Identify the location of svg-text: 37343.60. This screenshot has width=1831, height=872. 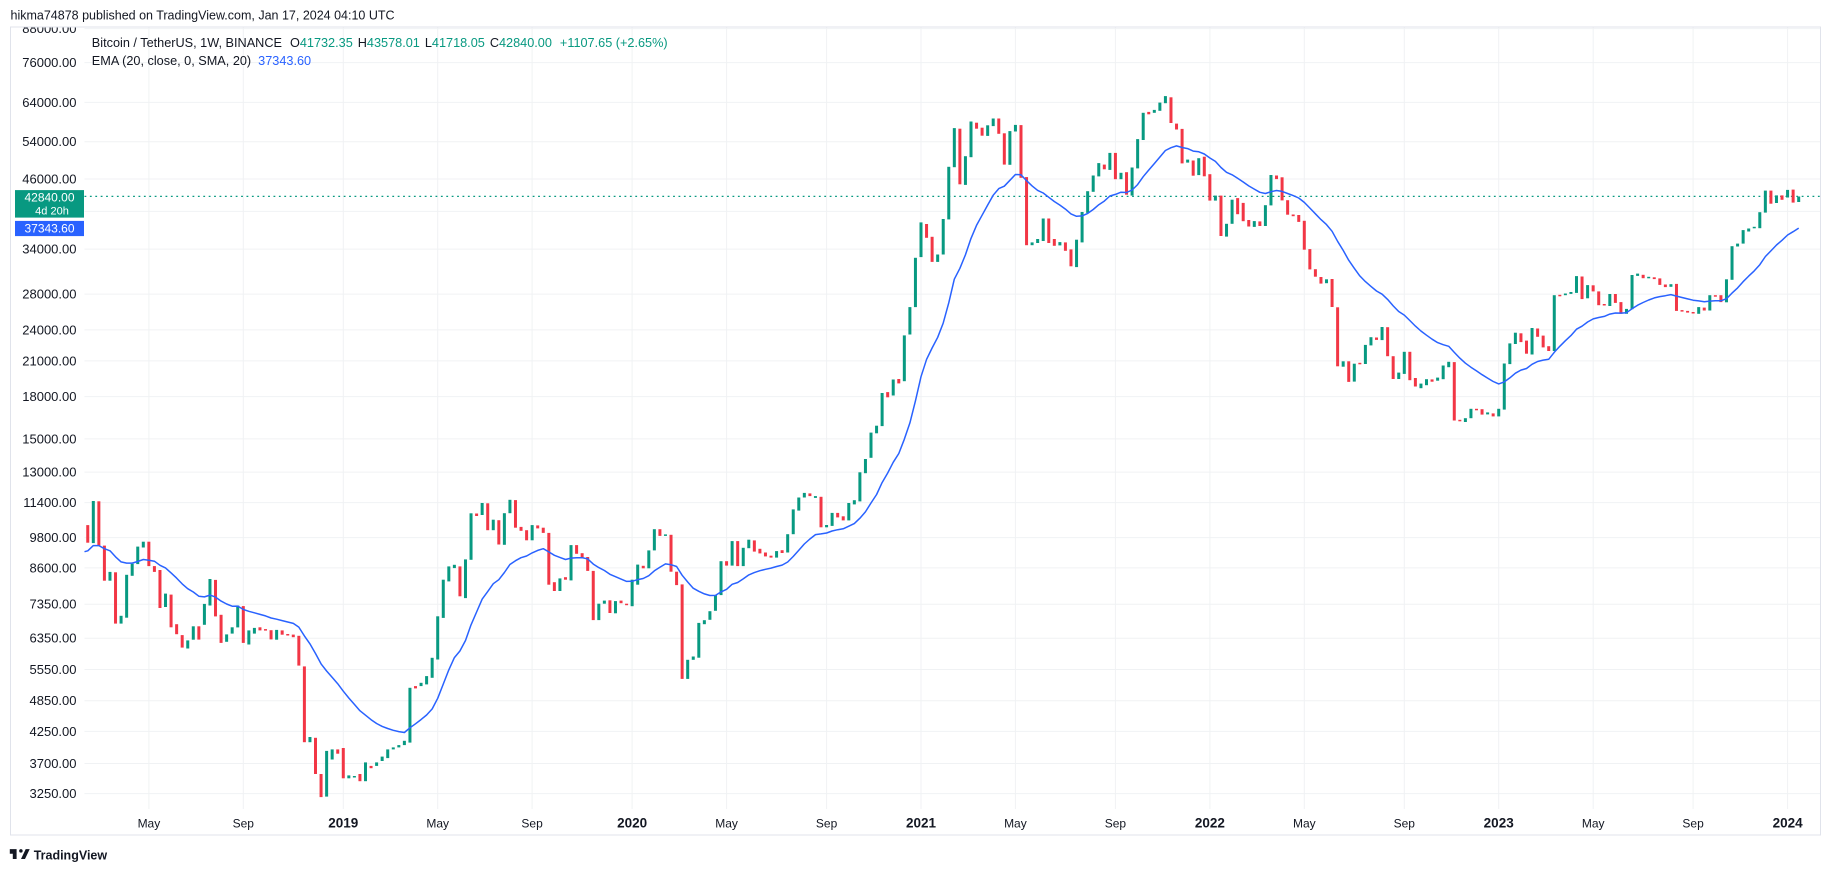
(49, 228).